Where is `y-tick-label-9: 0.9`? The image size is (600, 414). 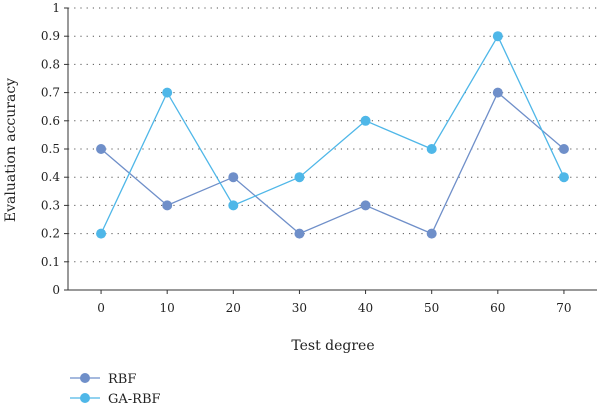 y-tick-label-9: 0.9 is located at coordinates (50, 36).